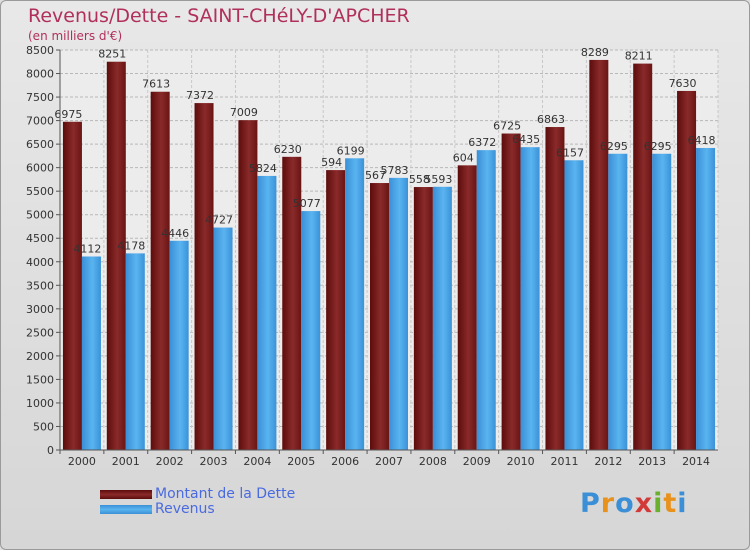 This screenshot has height=550, width=750. What do you see at coordinates (40, 168) in the screenshot?
I see `y-tick-label: 6000` at bounding box center [40, 168].